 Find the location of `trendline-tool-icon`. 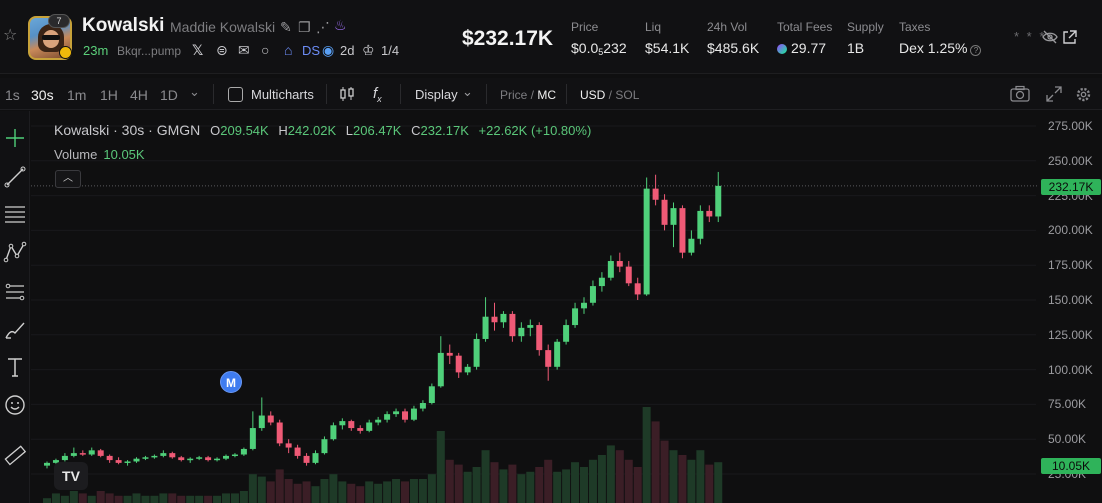

trendline-tool-icon is located at coordinates (15, 177).